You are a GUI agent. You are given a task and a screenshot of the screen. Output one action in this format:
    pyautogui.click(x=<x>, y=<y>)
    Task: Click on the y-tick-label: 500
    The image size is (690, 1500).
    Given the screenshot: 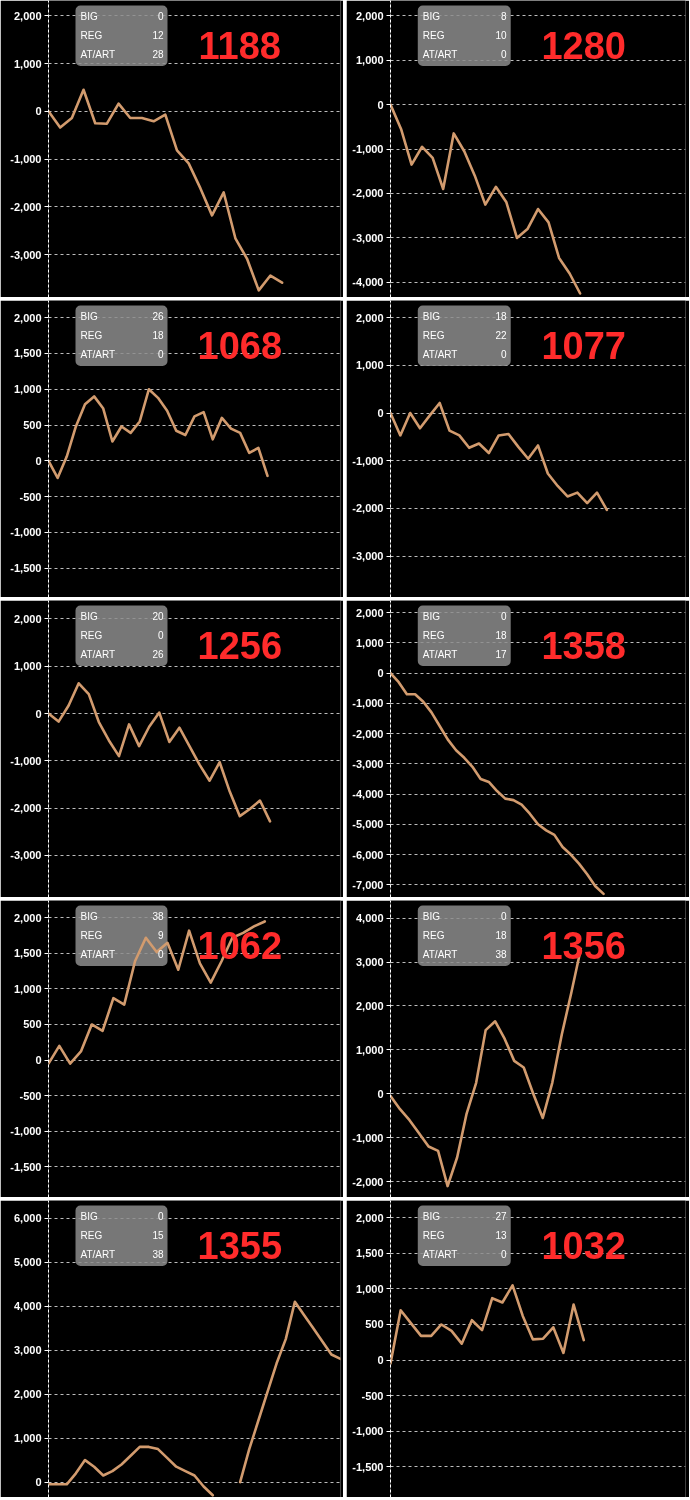 What is the action you would take?
    pyautogui.click(x=374, y=1324)
    